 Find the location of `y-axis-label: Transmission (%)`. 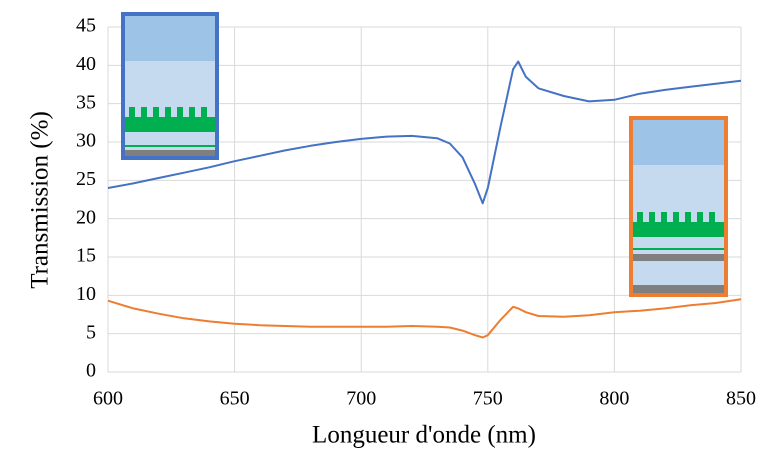

y-axis-label: Transmission (%) is located at coordinates (40, 200).